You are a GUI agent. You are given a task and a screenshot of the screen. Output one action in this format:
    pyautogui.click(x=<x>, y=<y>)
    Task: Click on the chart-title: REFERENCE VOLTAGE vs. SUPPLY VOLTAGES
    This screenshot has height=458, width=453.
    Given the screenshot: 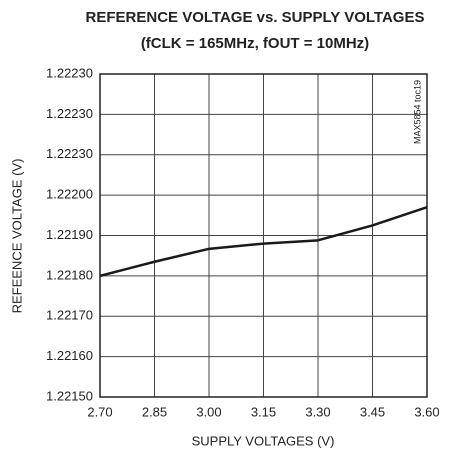 What is the action you would take?
    pyautogui.click(x=255, y=17)
    